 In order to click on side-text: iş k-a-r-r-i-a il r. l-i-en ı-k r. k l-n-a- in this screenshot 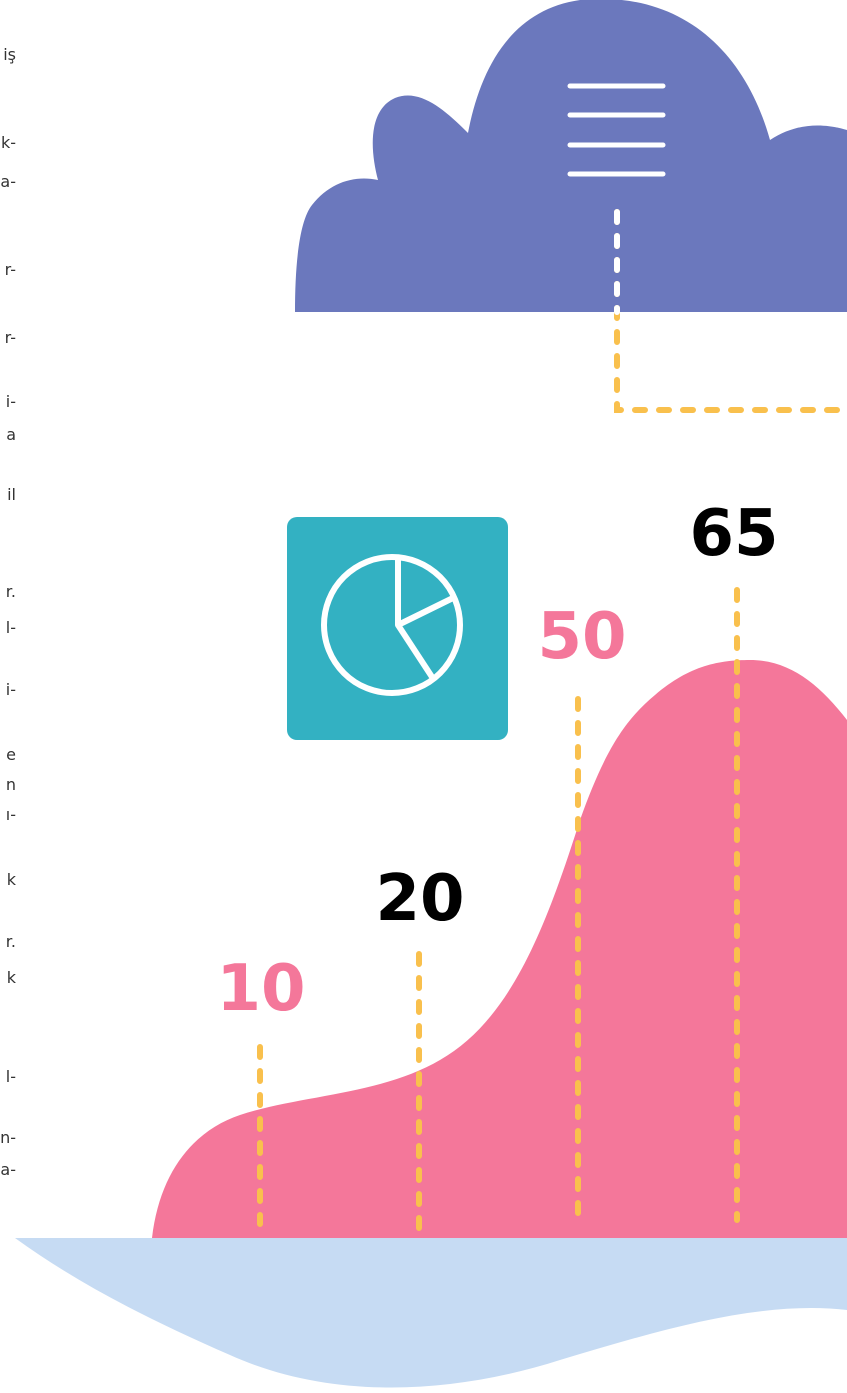, I will do `click(8, 612)`.